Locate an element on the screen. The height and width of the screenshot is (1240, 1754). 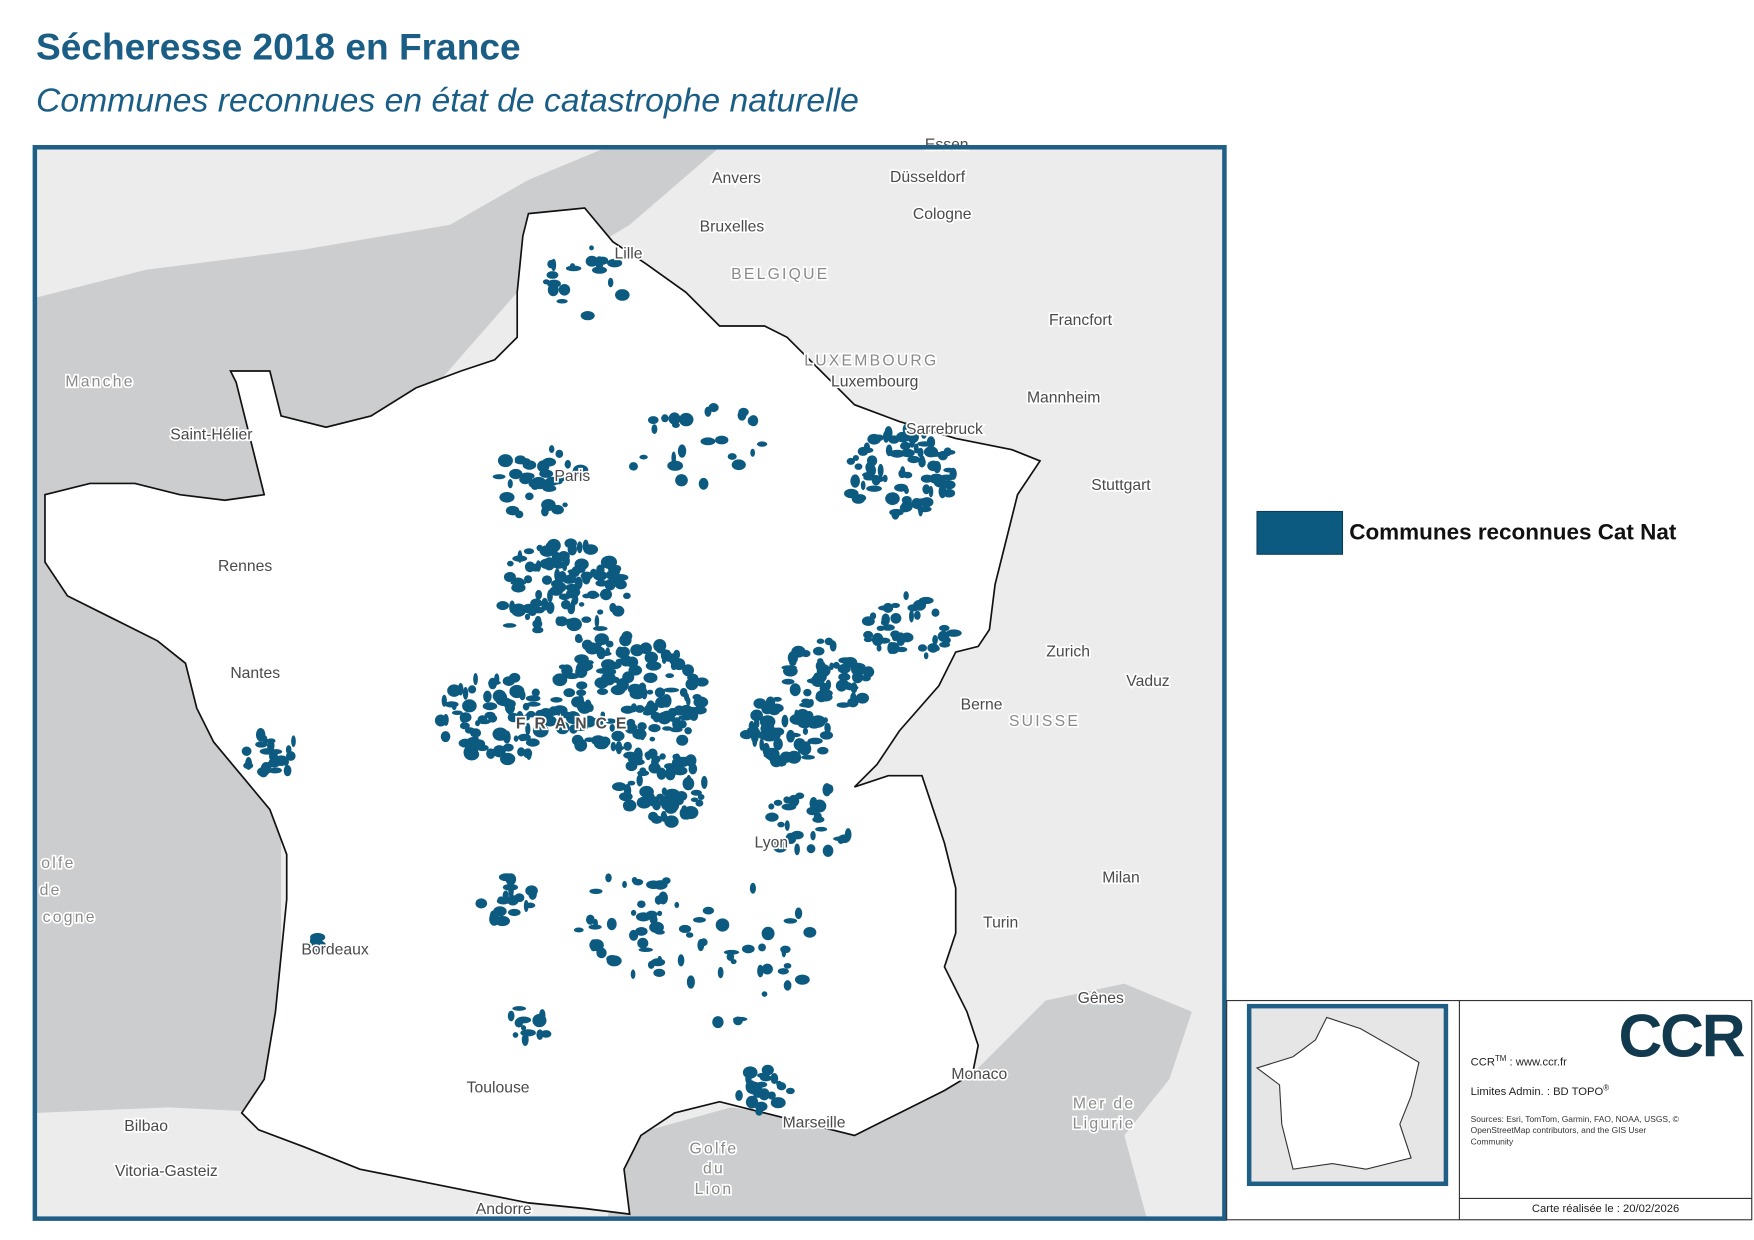
place-label: Lion is located at coordinates (714, 1189).